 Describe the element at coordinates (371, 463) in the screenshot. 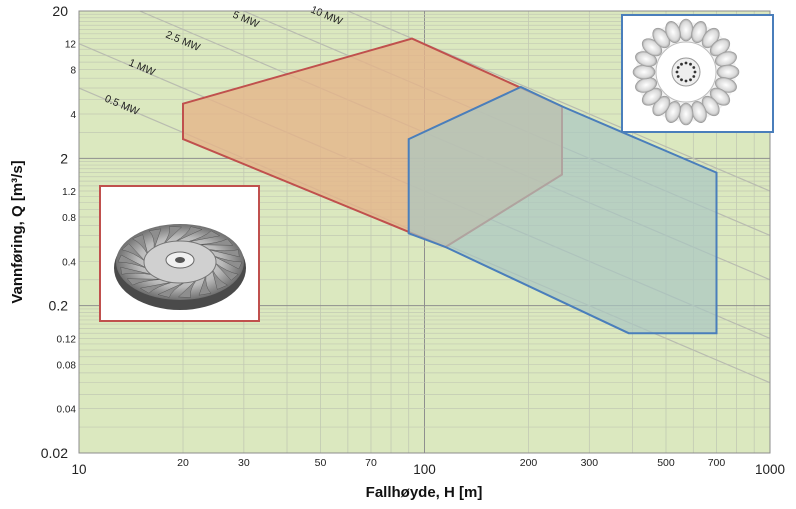

I see `x-tick-label: 70` at that location.